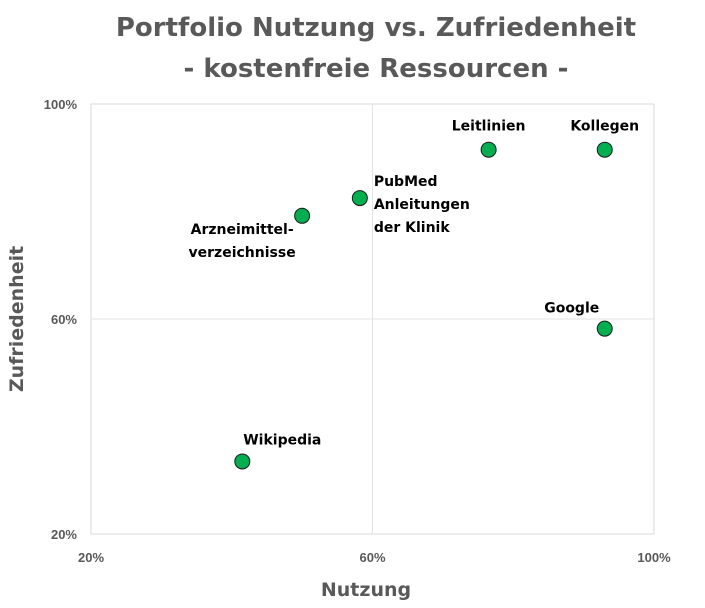 The width and height of the screenshot is (705, 608). What do you see at coordinates (61, 104) in the screenshot?
I see `y-tick-label: 100%` at bounding box center [61, 104].